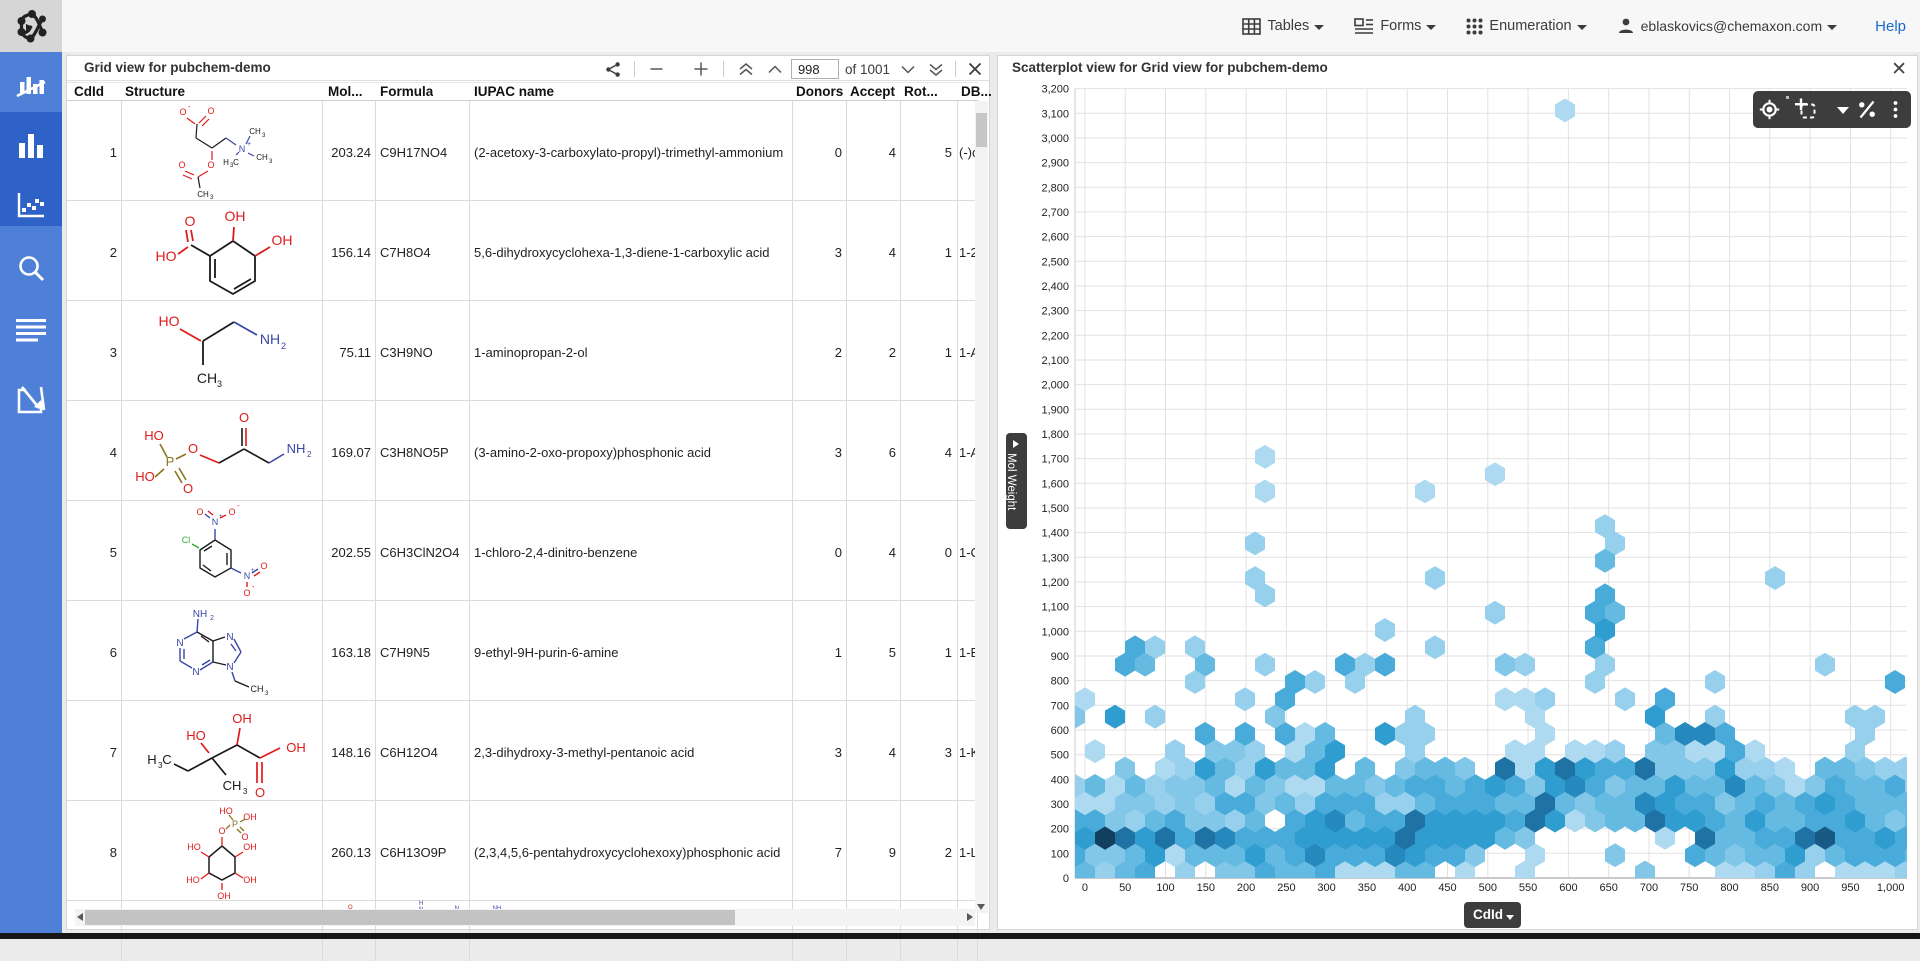  I want to click on svg-text: 3,200, so click(1055, 90).